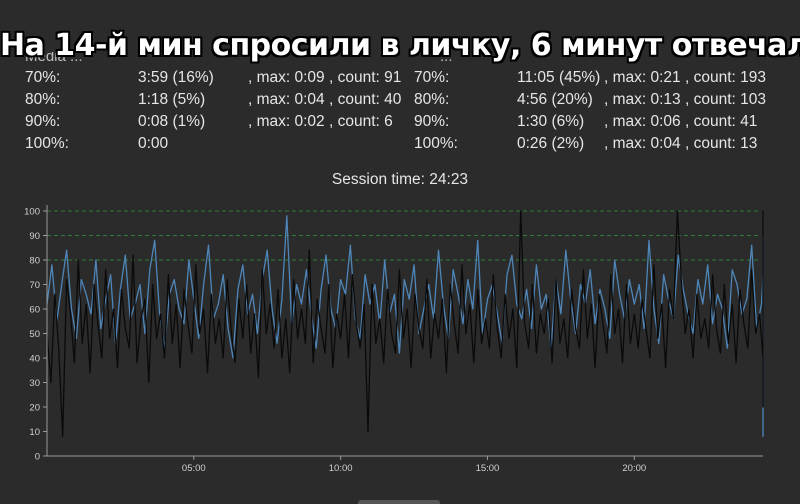 The width and height of the screenshot is (800, 504). I want to click on x-tick-label: 10:00, so click(341, 468).